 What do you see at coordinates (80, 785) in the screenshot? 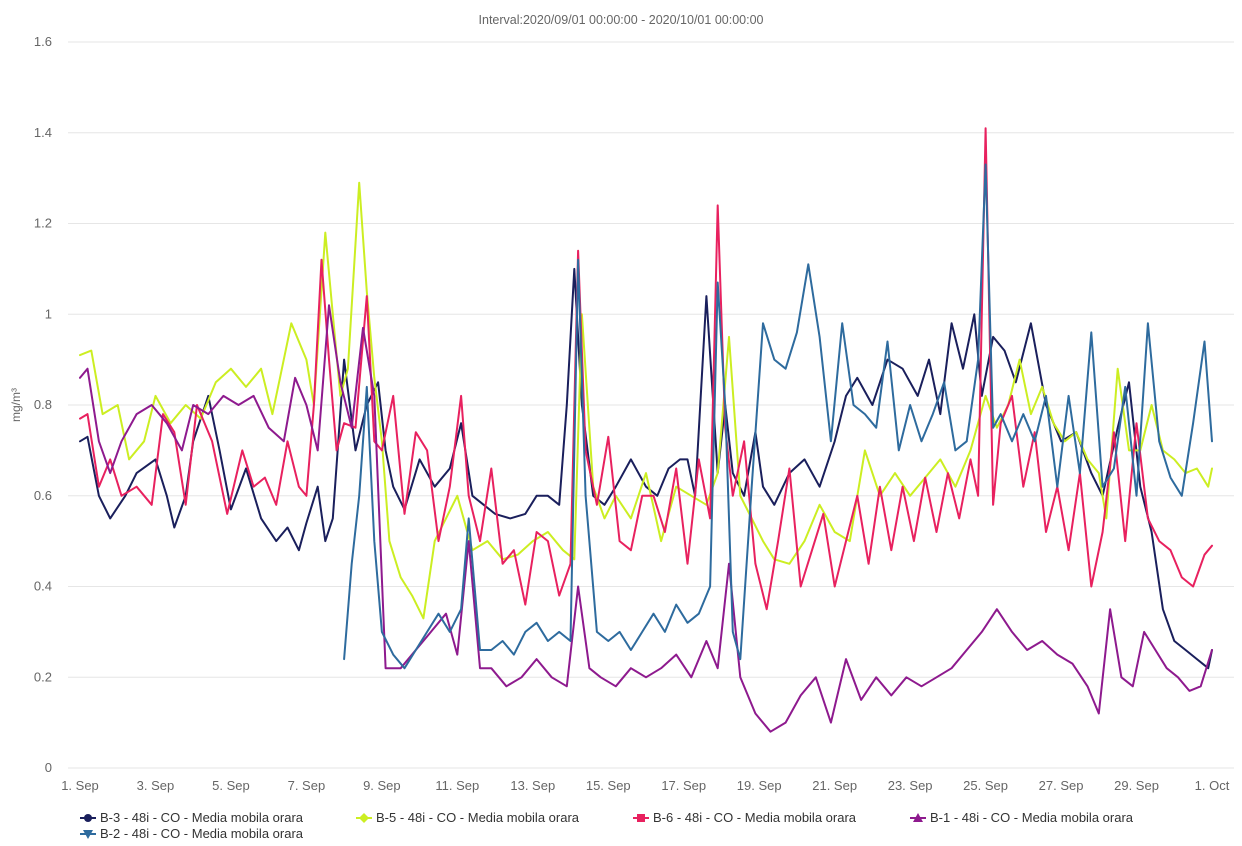
I see `x-tick-label: 1. Sep` at bounding box center [80, 785].